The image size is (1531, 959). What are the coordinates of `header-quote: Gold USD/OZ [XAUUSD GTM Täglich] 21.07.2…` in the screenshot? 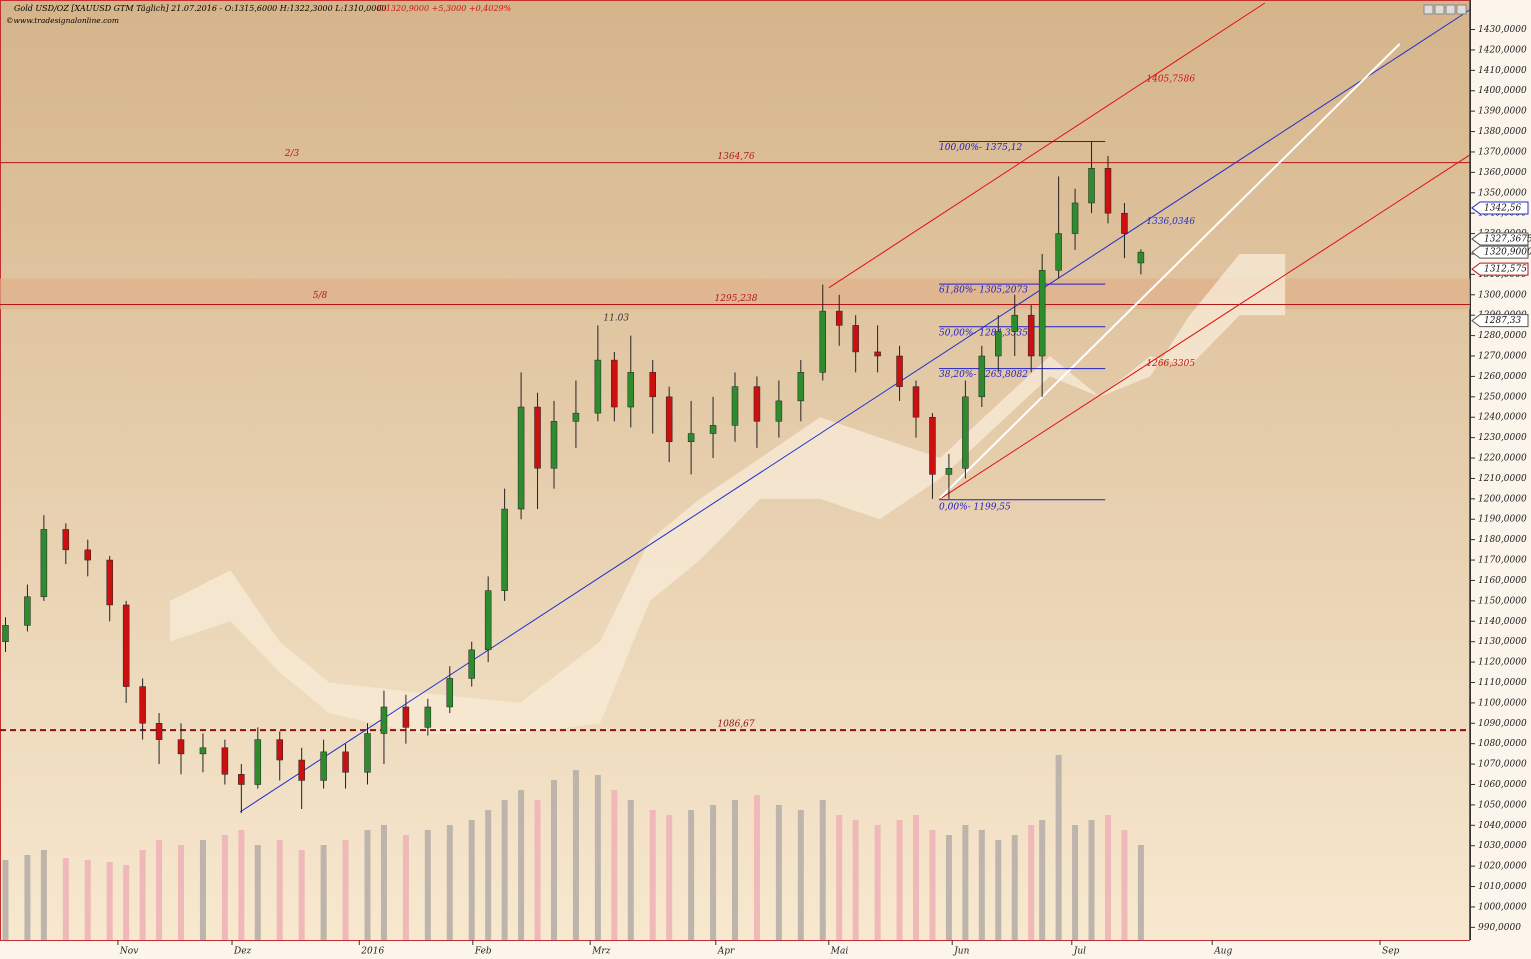 It's located at (200, 8).